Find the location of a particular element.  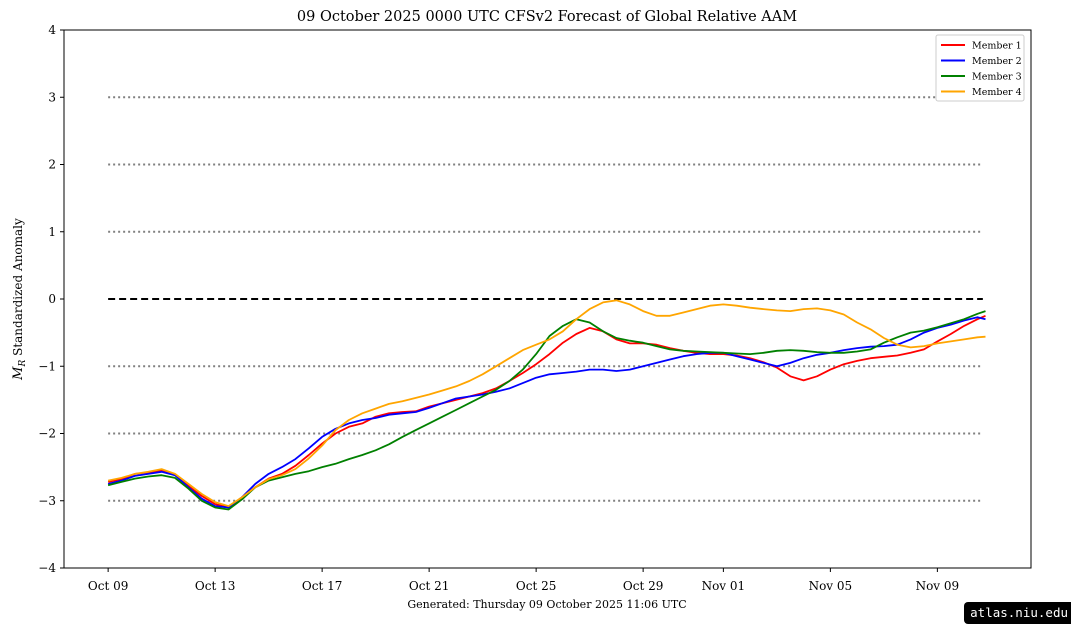

x-tick-label: Oct 29 is located at coordinates (643, 586).